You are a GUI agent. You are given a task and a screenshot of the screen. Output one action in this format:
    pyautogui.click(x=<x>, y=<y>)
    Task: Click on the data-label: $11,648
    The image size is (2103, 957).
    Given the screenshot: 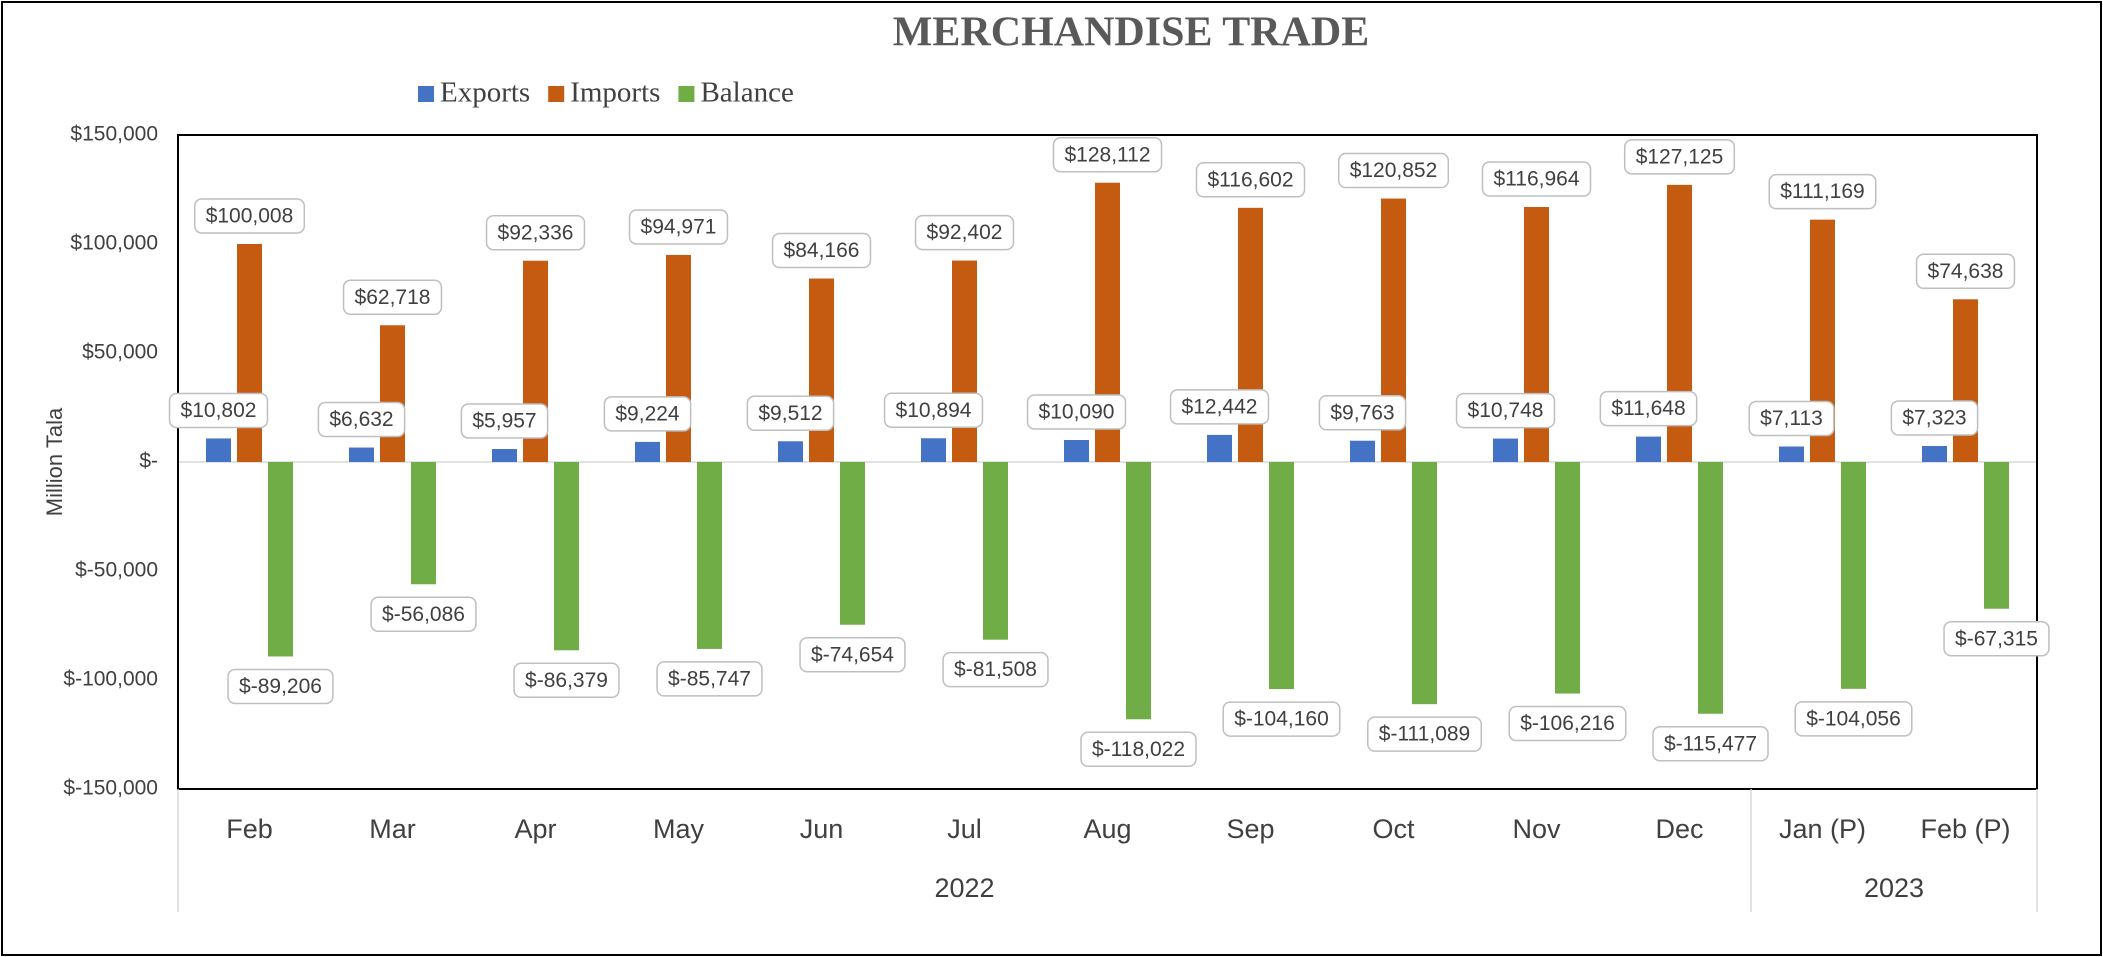 What is the action you would take?
    pyautogui.click(x=1648, y=408)
    